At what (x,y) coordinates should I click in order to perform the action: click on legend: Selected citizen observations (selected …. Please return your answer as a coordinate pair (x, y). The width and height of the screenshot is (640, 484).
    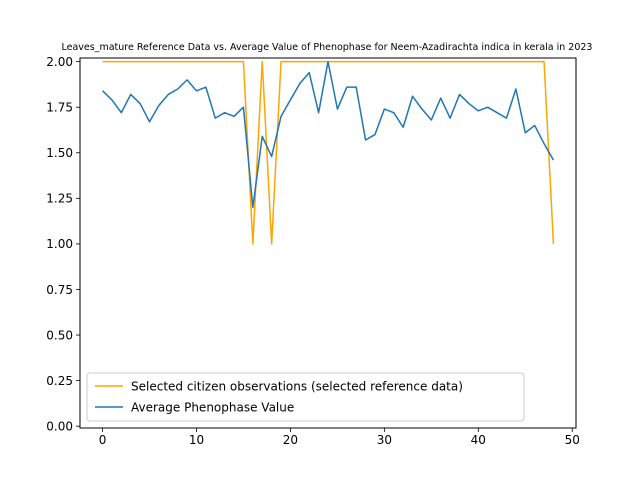
    Looking at the image, I should click on (305, 397).